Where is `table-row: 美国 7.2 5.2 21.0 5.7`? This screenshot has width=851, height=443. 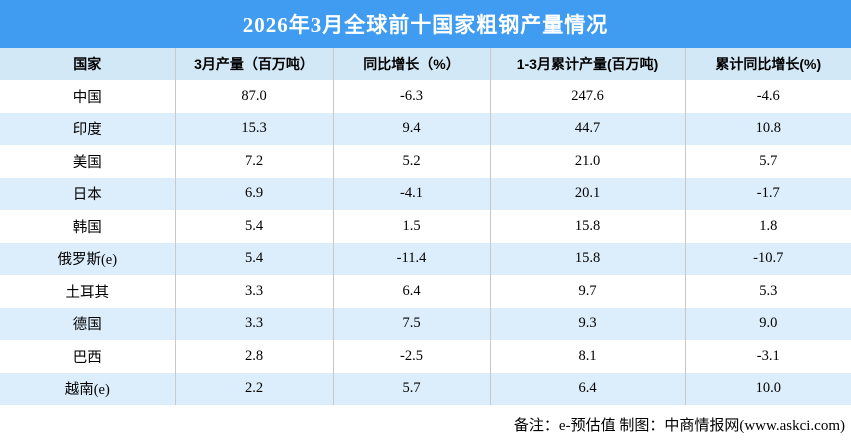 table-row: 美国 7.2 5.2 21.0 5.7 is located at coordinates (425, 161).